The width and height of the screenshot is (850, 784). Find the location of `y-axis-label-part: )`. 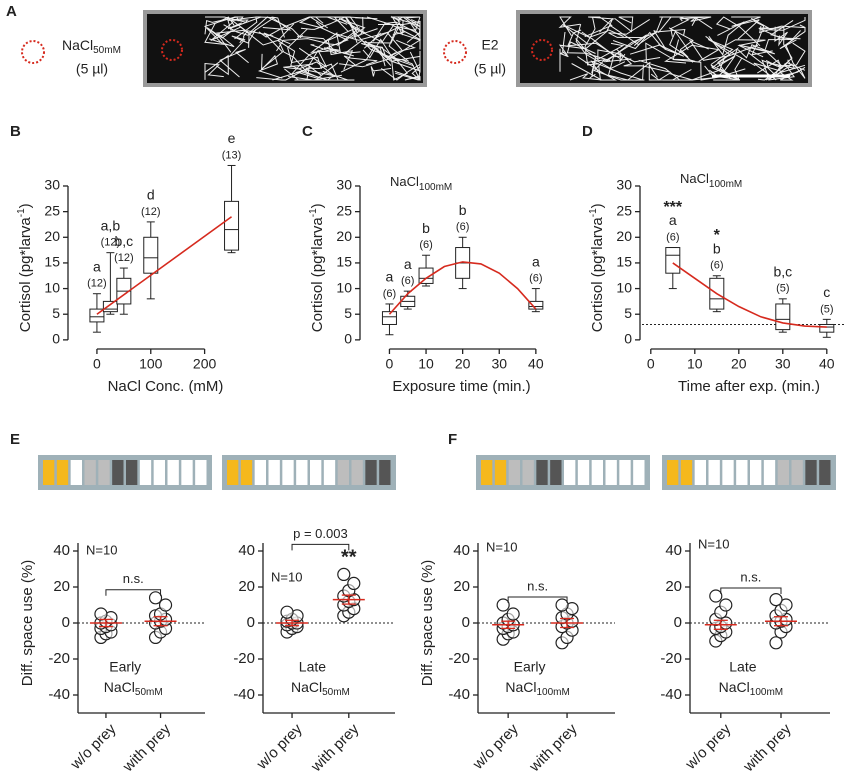

y-axis-label-part: ) is located at coordinates (317, 205).